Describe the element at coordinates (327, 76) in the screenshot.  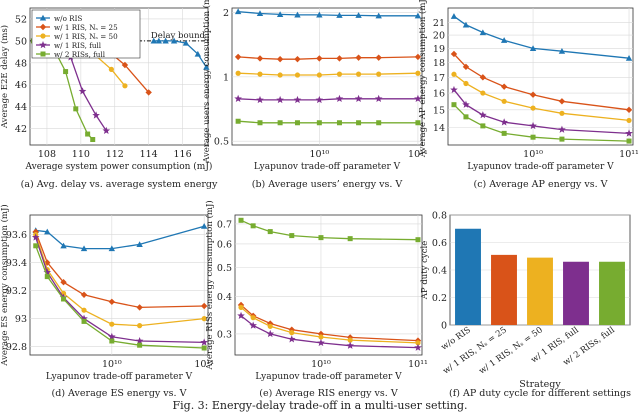
I see `panel-b-axes-frame` at that location.